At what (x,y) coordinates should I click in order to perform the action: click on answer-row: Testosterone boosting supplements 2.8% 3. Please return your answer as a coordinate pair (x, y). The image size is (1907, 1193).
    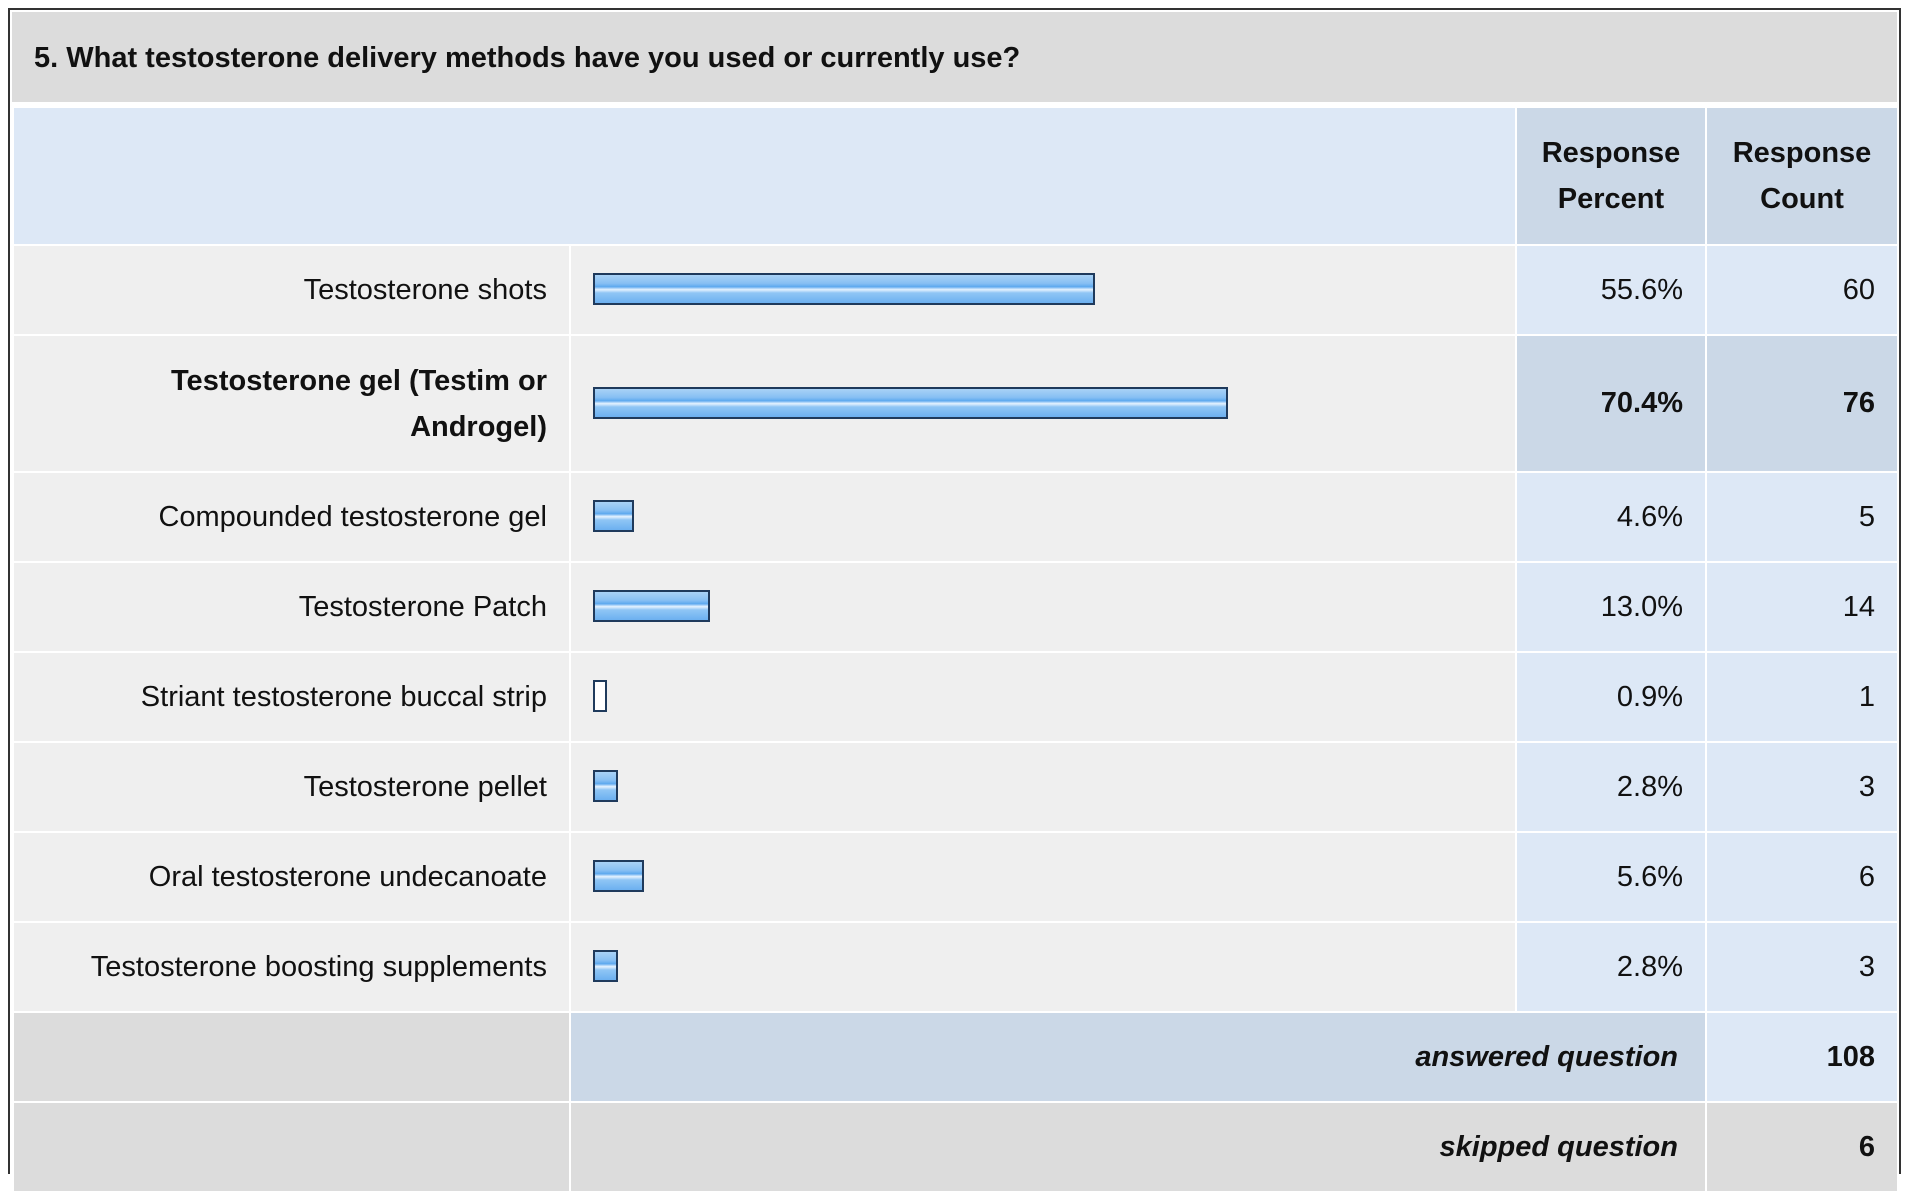
    Looking at the image, I should click on (955, 967).